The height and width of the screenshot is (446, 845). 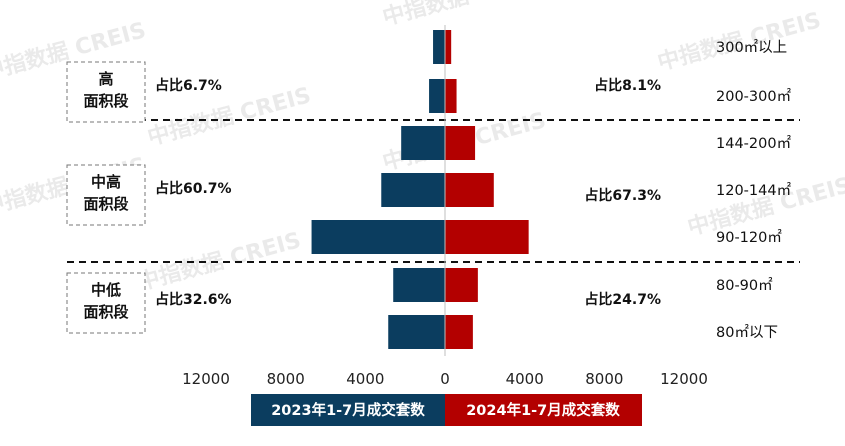 What do you see at coordinates (464, 15) in the screenshot?
I see `watermark-0: 中指数据 CREIS` at bounding box center [464, 15].